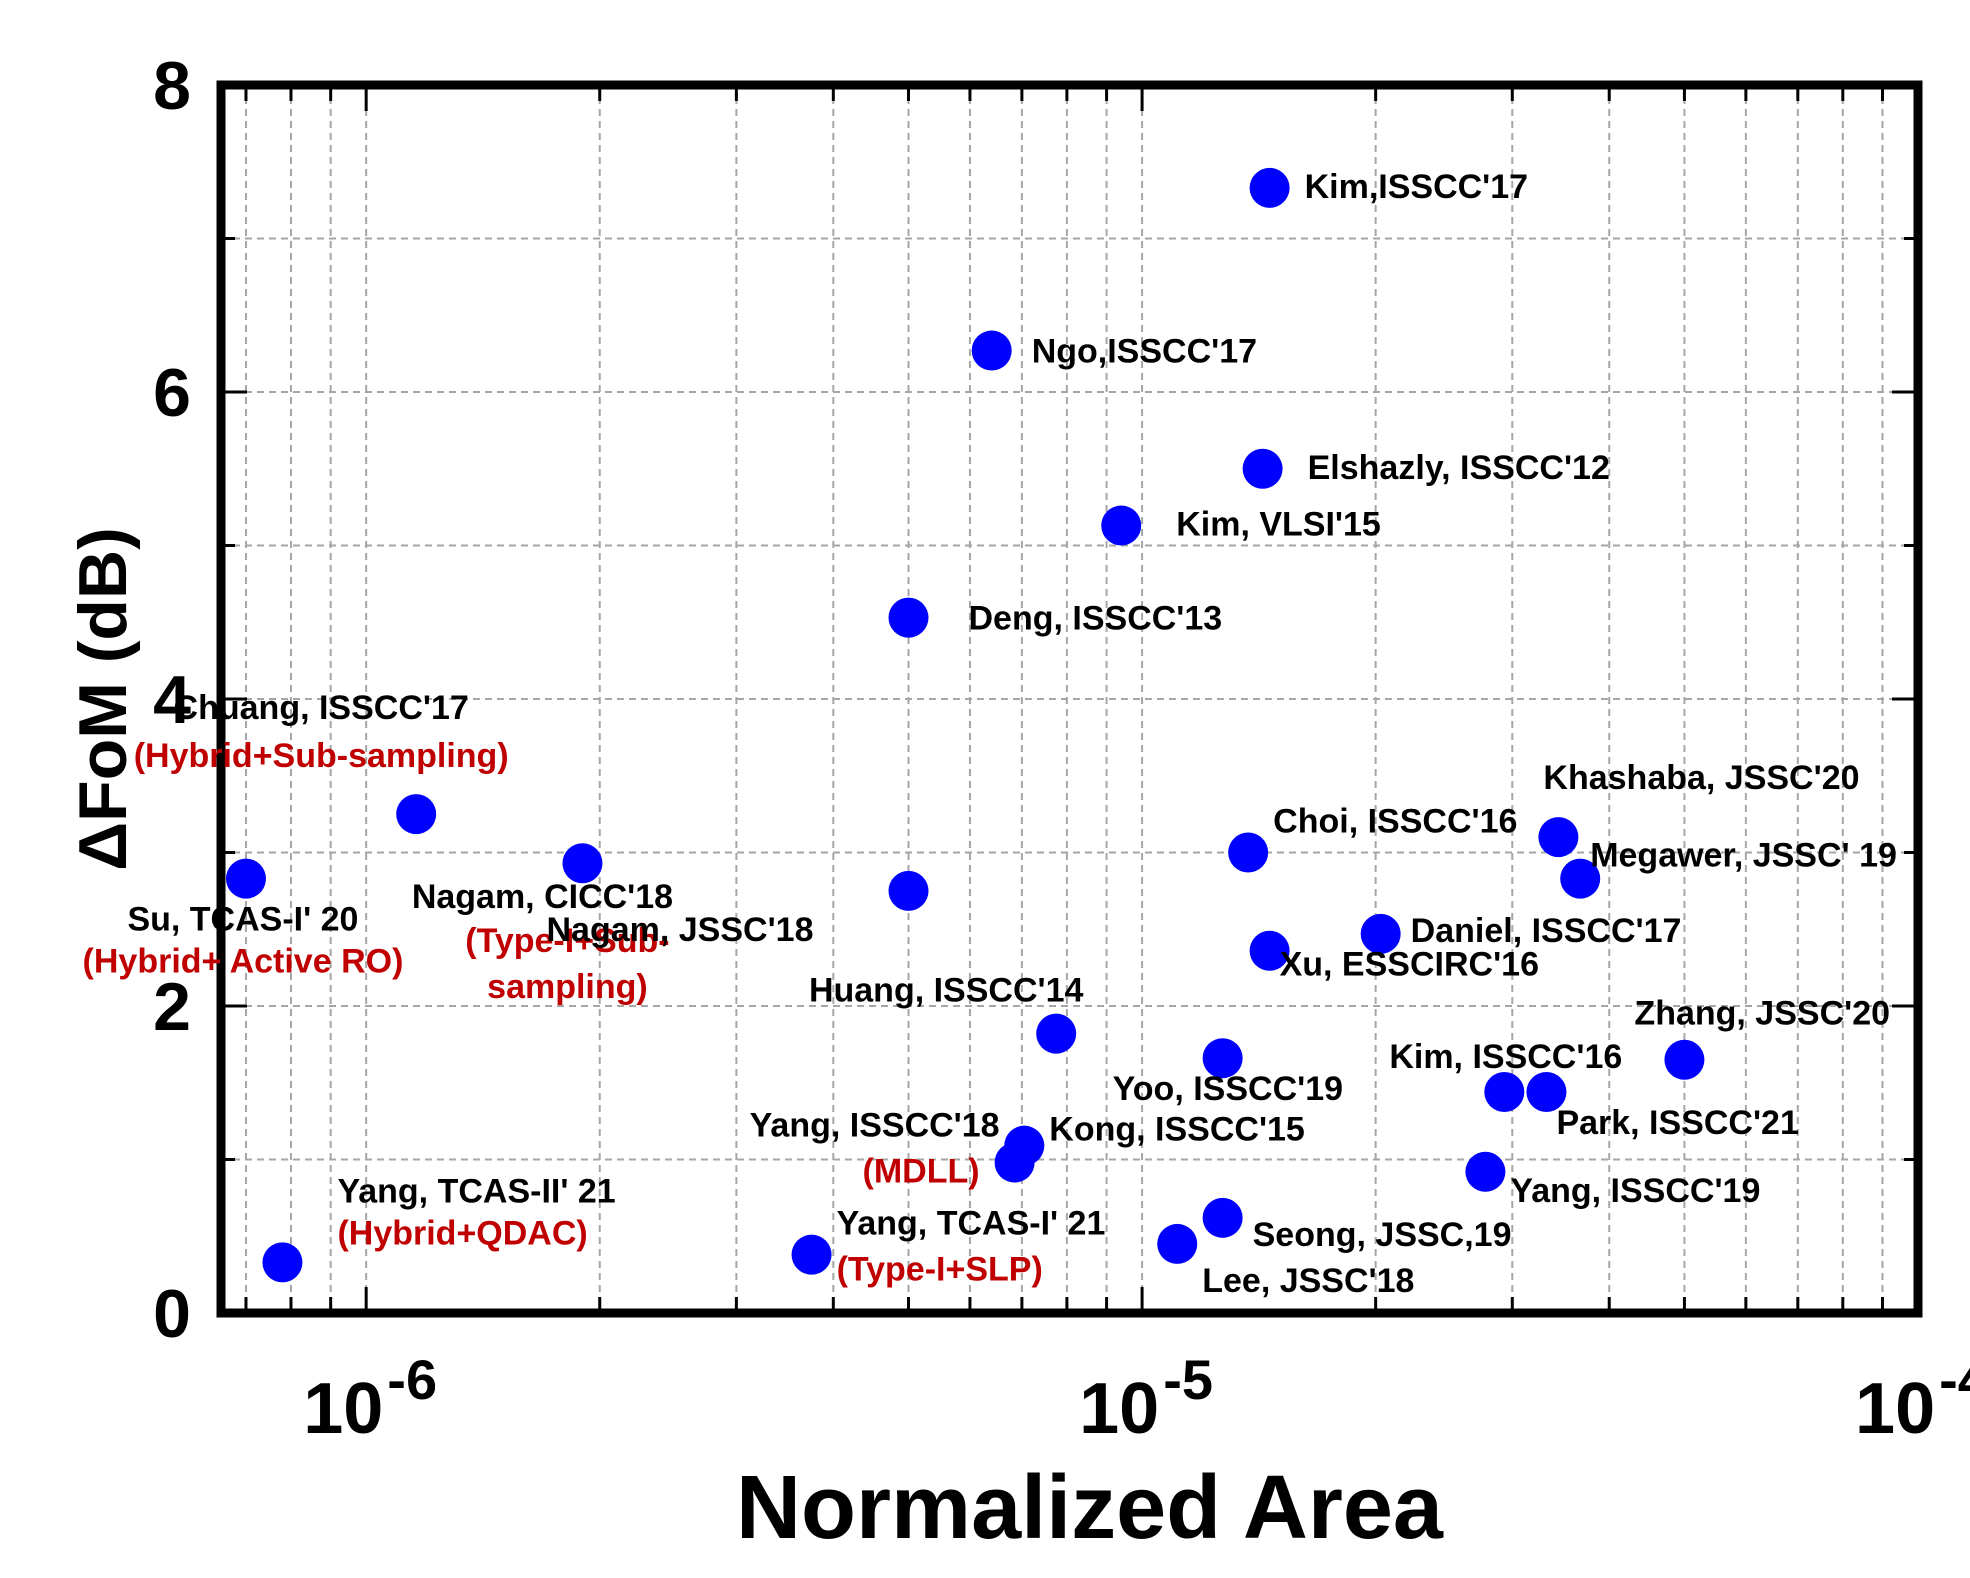  I want to click on point-label: Nagam, CICC'18, so click(542, 897).